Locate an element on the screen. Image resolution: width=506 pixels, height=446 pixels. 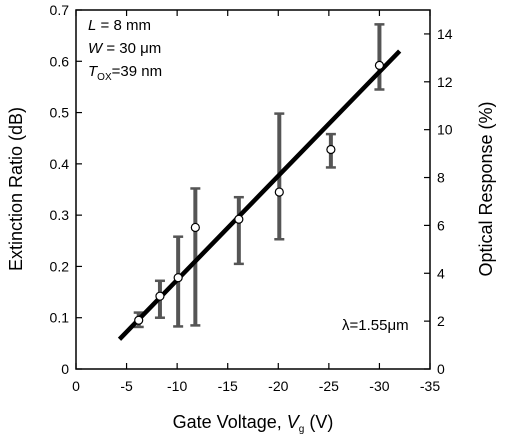
y-right-tick-label: 10 is located at coordinates (445, 130).